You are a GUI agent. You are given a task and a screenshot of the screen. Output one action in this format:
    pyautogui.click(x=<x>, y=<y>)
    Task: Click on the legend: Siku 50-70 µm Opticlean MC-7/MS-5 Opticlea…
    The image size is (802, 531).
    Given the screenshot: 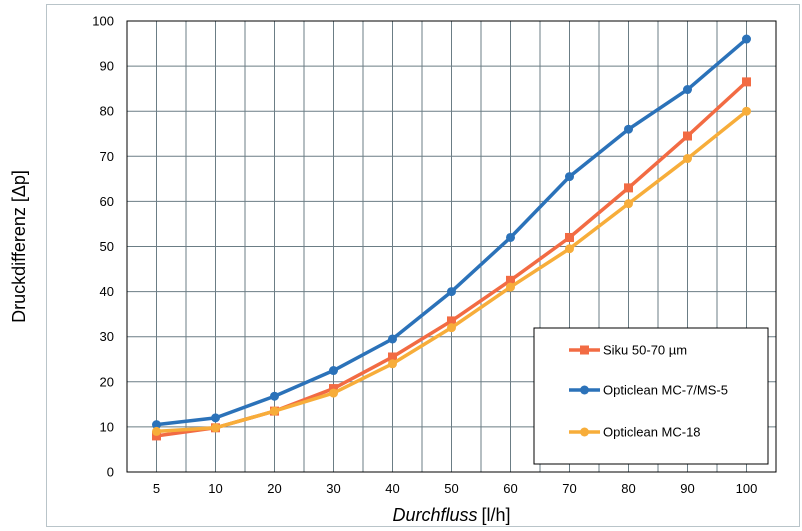 What is the action you would take?
    pyautogui.click(x=651, y=396)
    